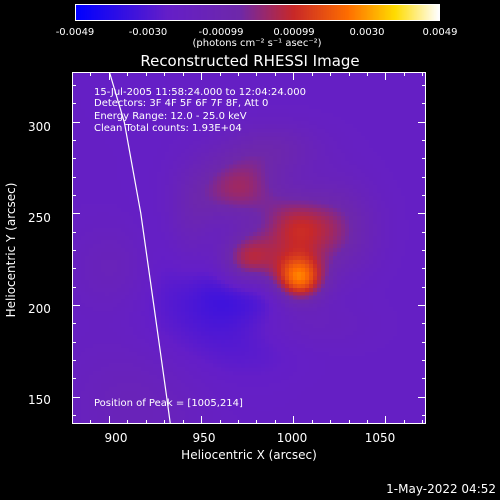 This screenshot has height=500, width=500. What do you see at coordinates (168, 403) in the screenshot?
I see `info-peak-position: Position of Peak = [1005,214]` at bounding box center [168, 403].